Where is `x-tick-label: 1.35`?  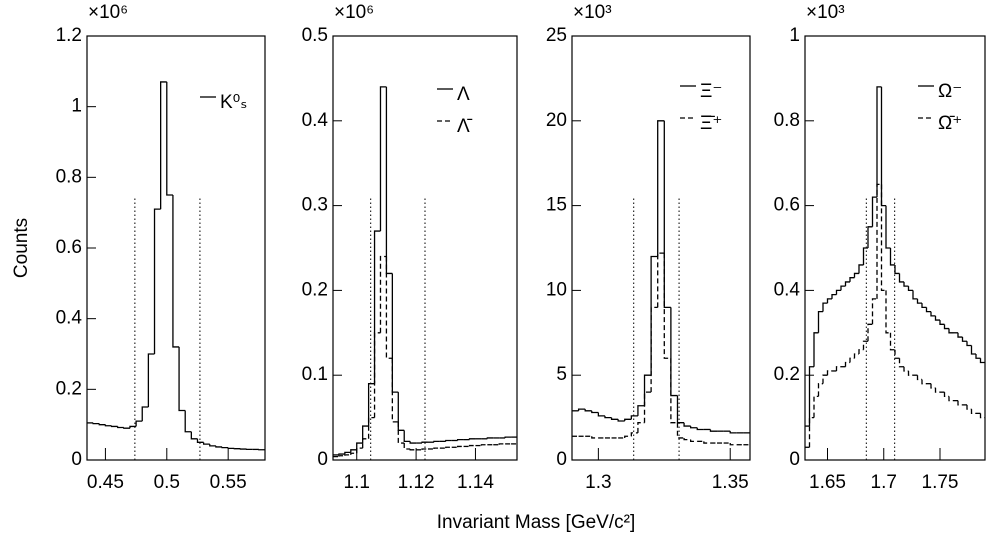 x-tick-label: 1.35 is located at coordinates (730, 482).